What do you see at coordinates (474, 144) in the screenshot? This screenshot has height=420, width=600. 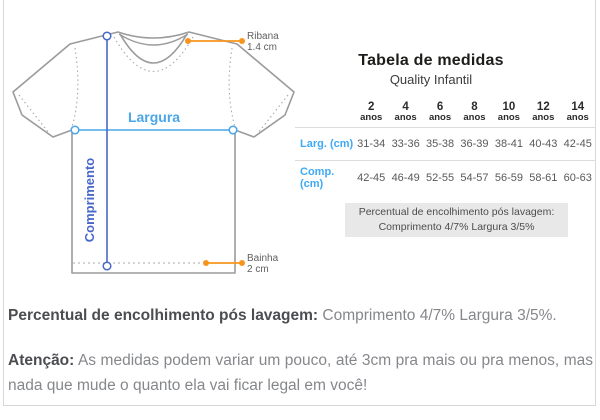 I see `table-cell: 36-39` at bounding box center [474, 144].